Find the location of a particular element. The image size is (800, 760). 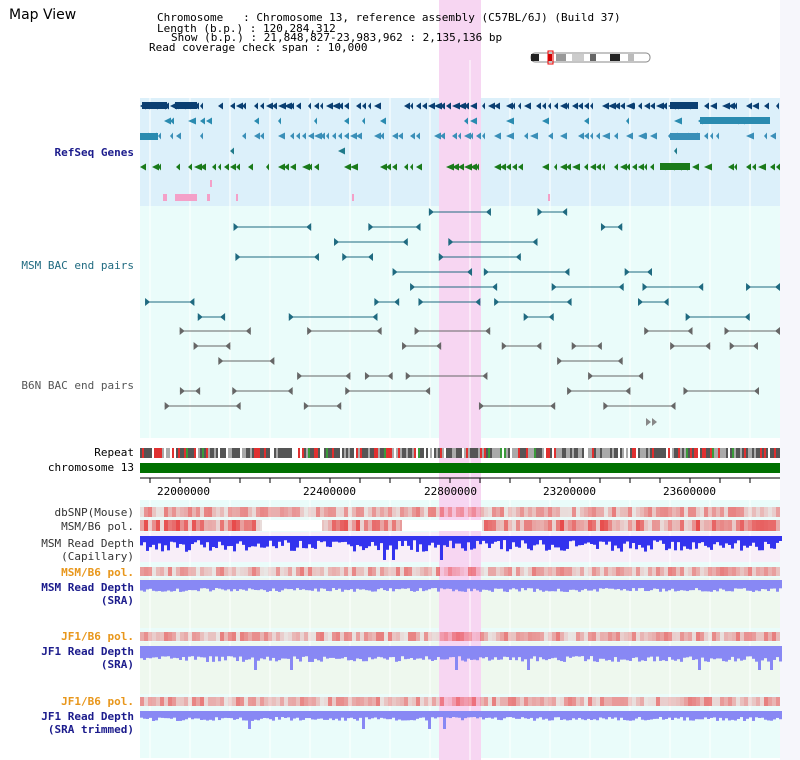

refseq-pink-mark is located at coordinates (211, 183).